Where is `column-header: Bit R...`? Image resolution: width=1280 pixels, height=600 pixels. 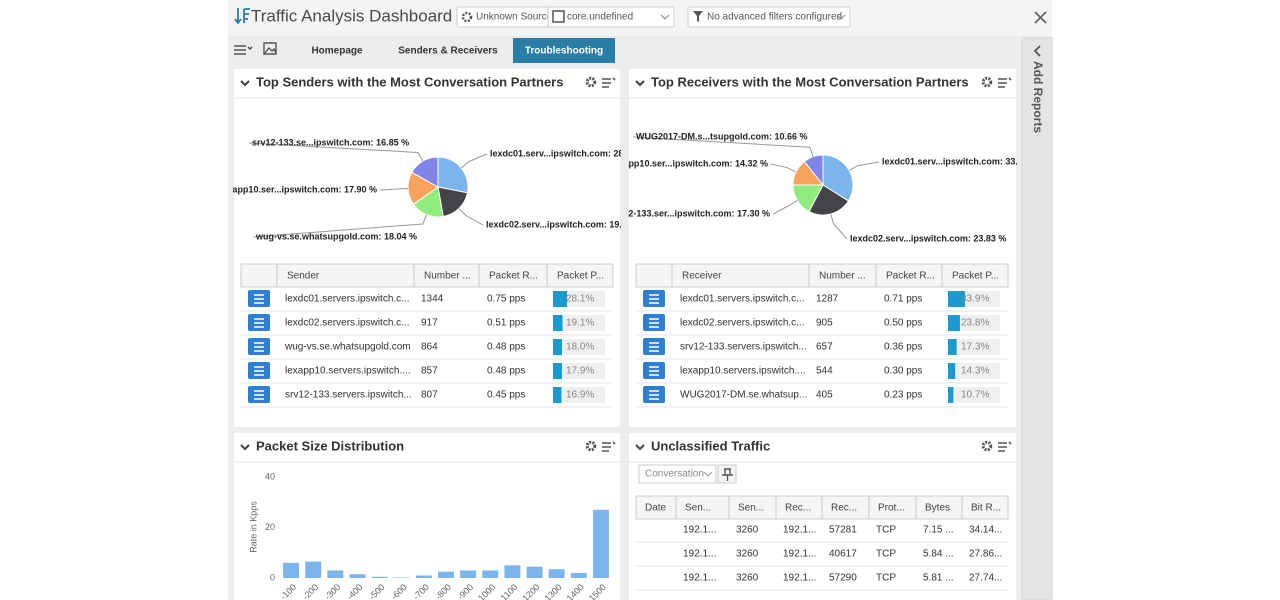 column-header: Bit R... is located at coordinates (986, 508).